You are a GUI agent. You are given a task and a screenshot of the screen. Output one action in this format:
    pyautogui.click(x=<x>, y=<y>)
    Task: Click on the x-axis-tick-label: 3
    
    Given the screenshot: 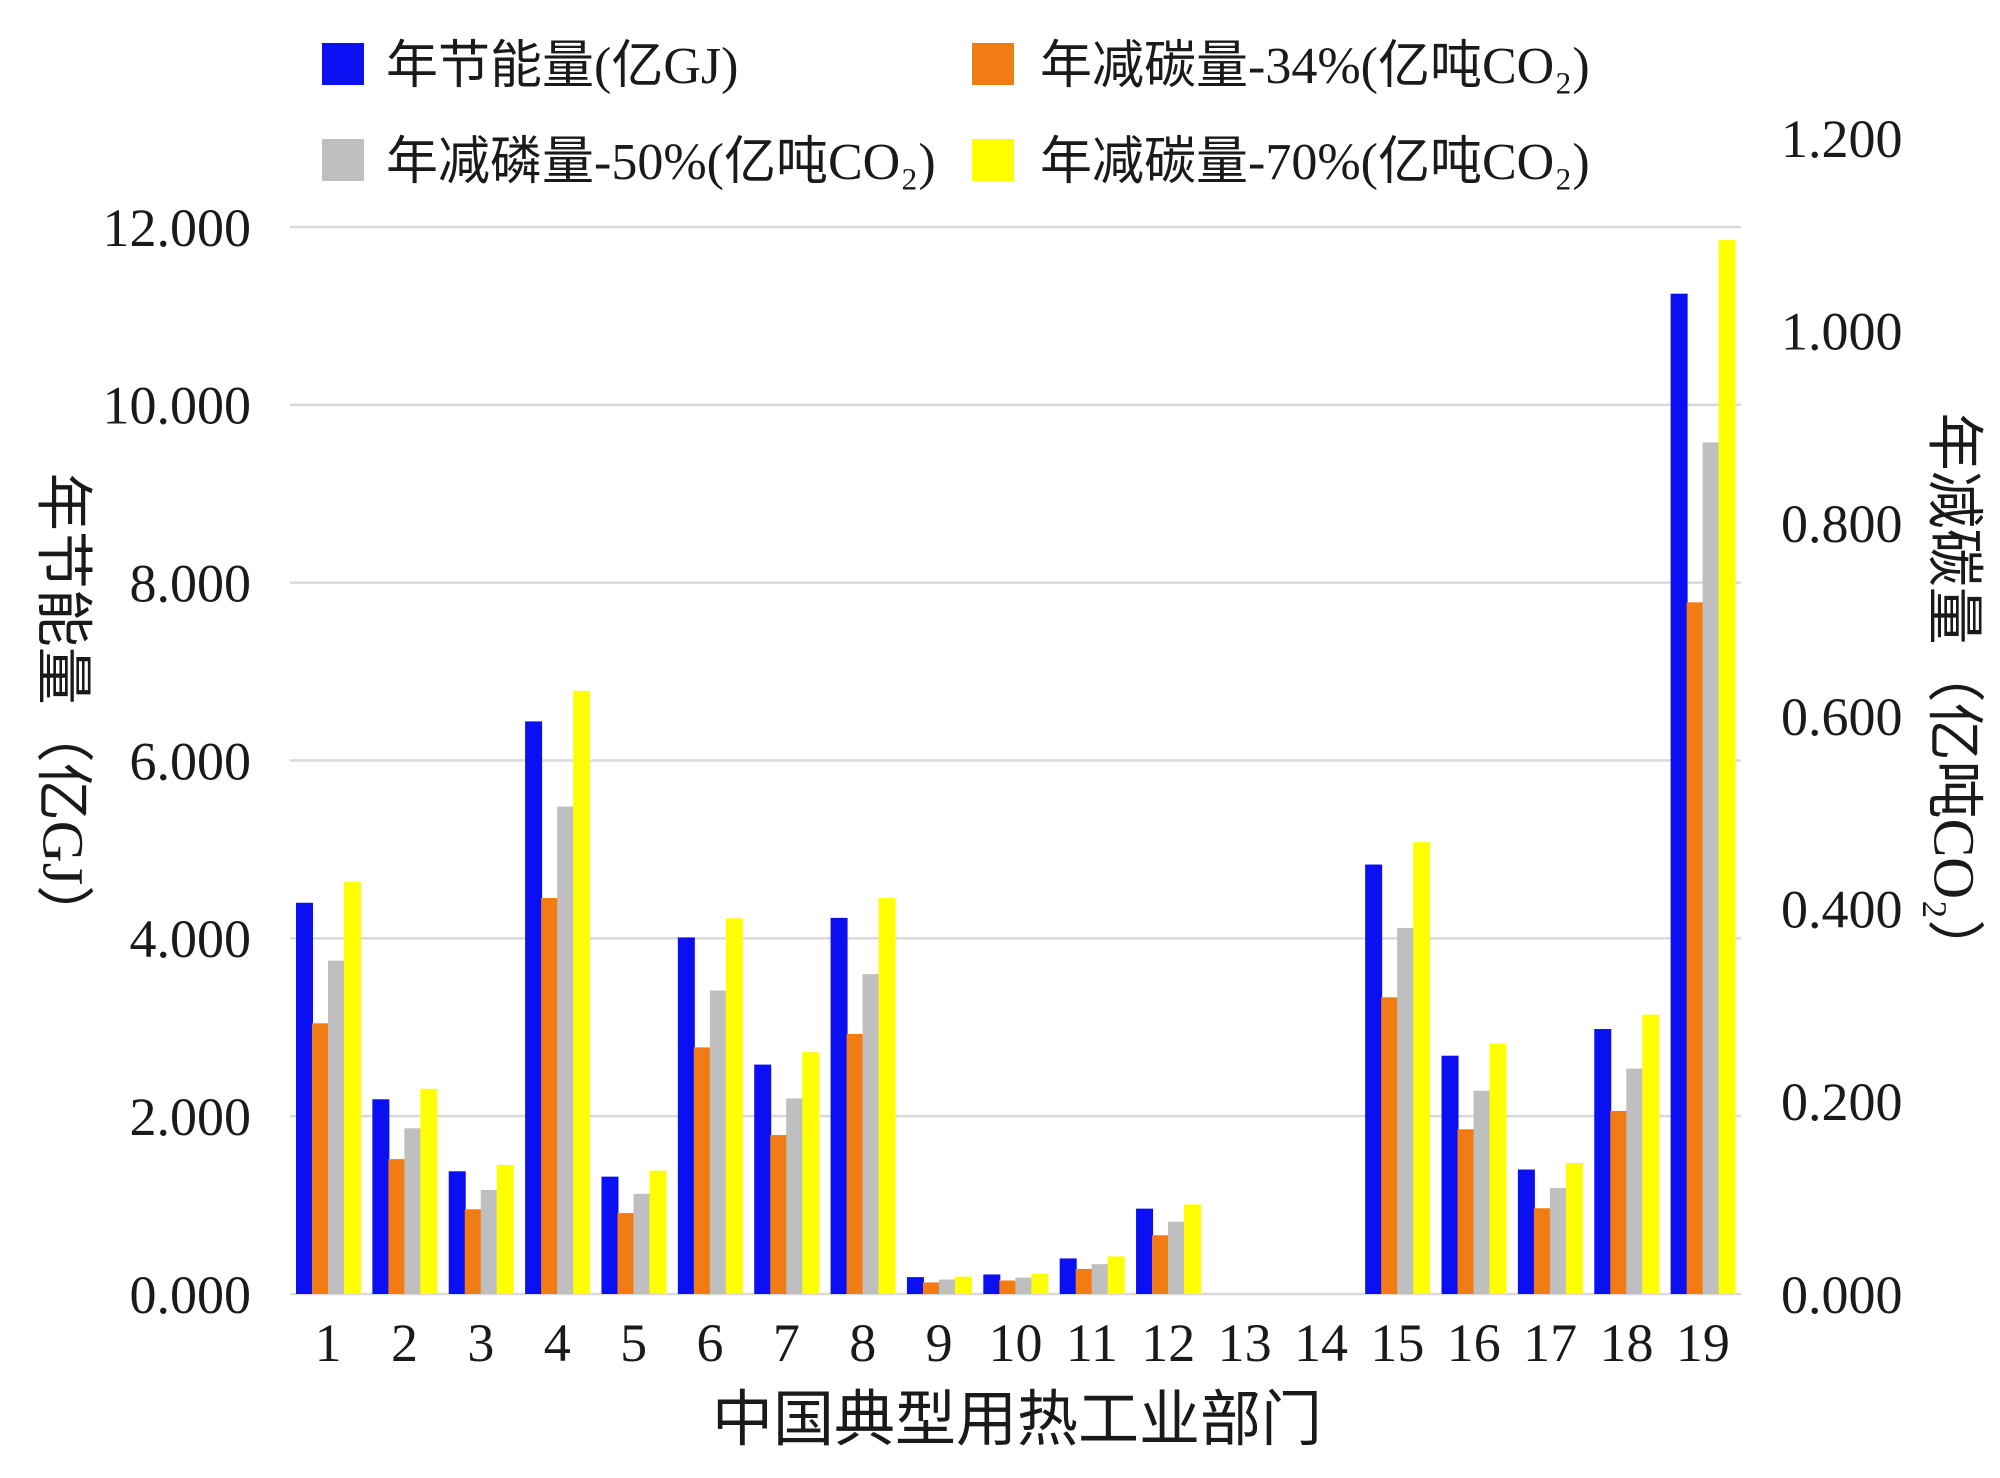 What is the action you would take?
    pyautogui.click(x=480, y=1343)
    